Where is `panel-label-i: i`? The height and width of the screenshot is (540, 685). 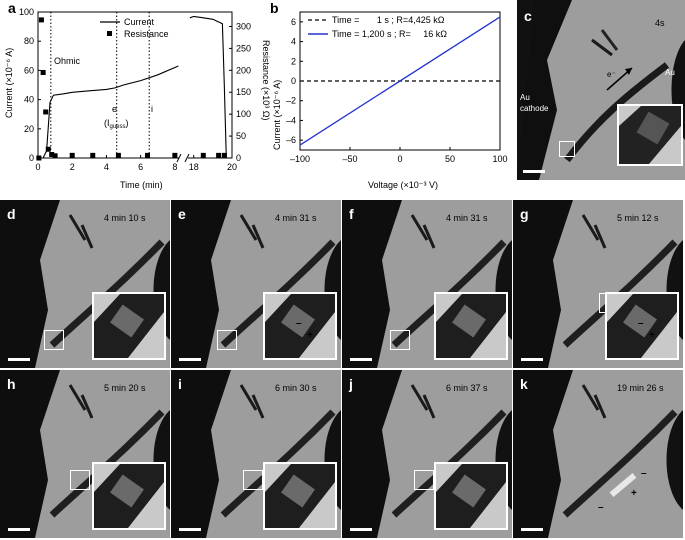
panel-label-i: i is located at coordinates (180, 384).